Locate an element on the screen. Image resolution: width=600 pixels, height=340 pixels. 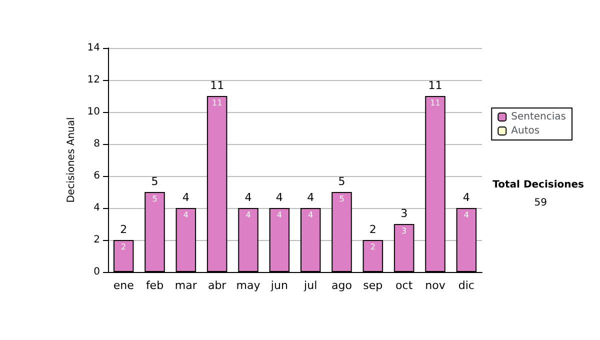
x-tick-label: ago is located at coordinates (342, 285).